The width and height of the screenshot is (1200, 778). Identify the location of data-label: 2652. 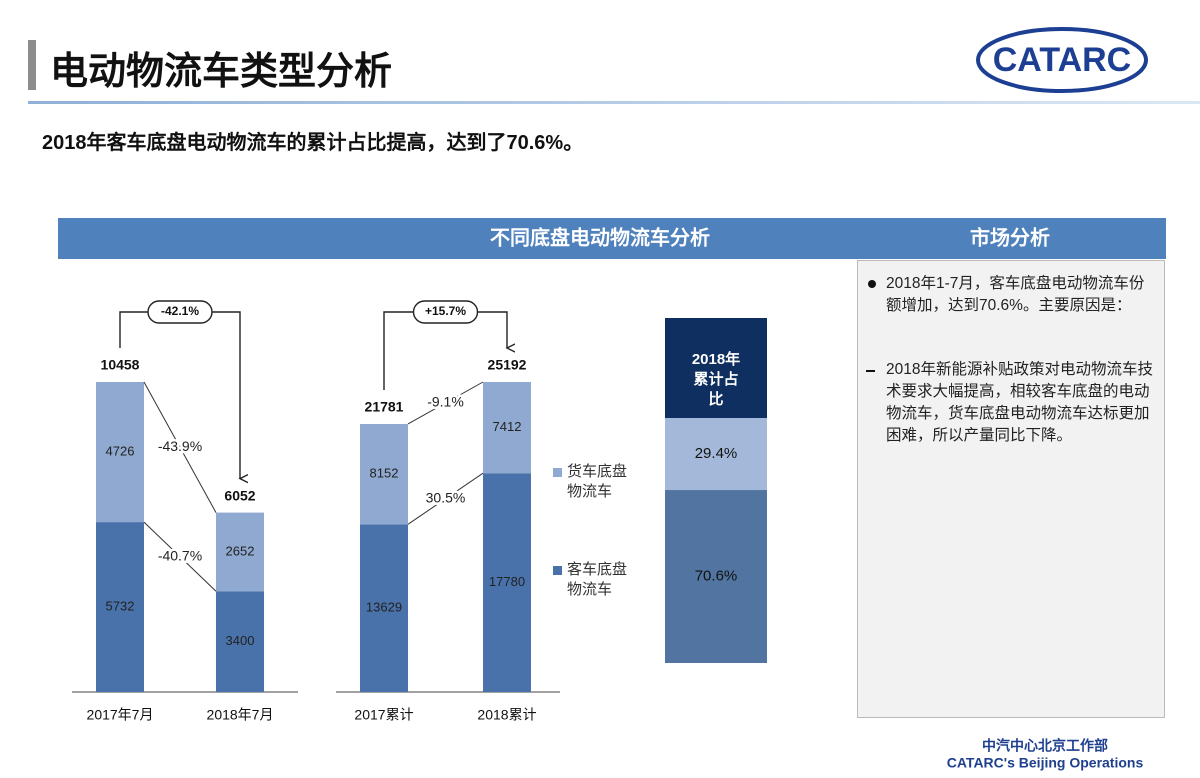
(240, 550).